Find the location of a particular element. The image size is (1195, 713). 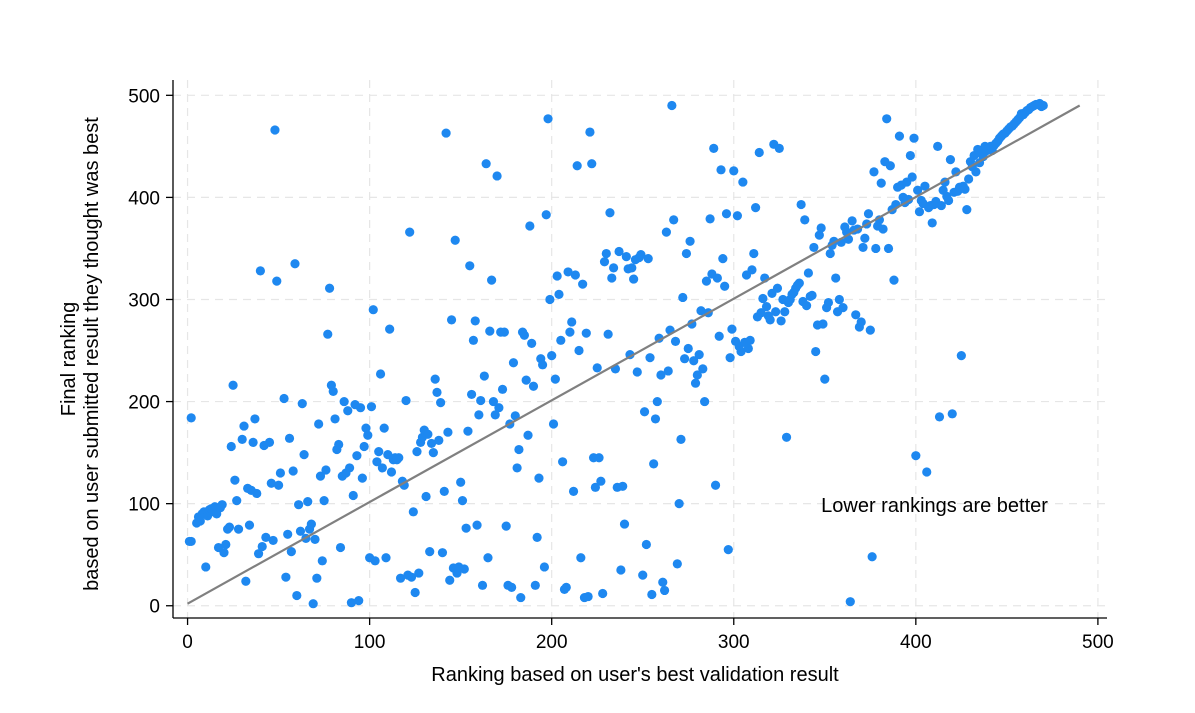

x-tick-label: 300 is located at coordinates (734, 642).